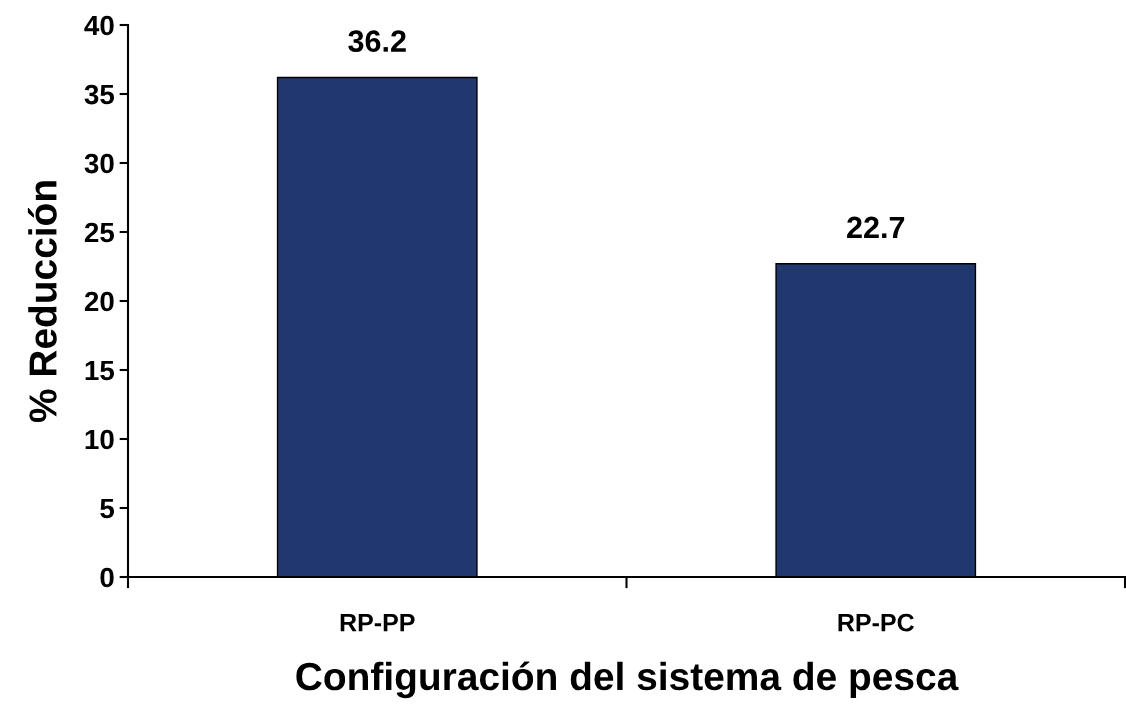  What do you see at coordinates (42, 302) in the screenshot?
I see `y-axis-title: % Reducción` at bounding box center [42, 302].